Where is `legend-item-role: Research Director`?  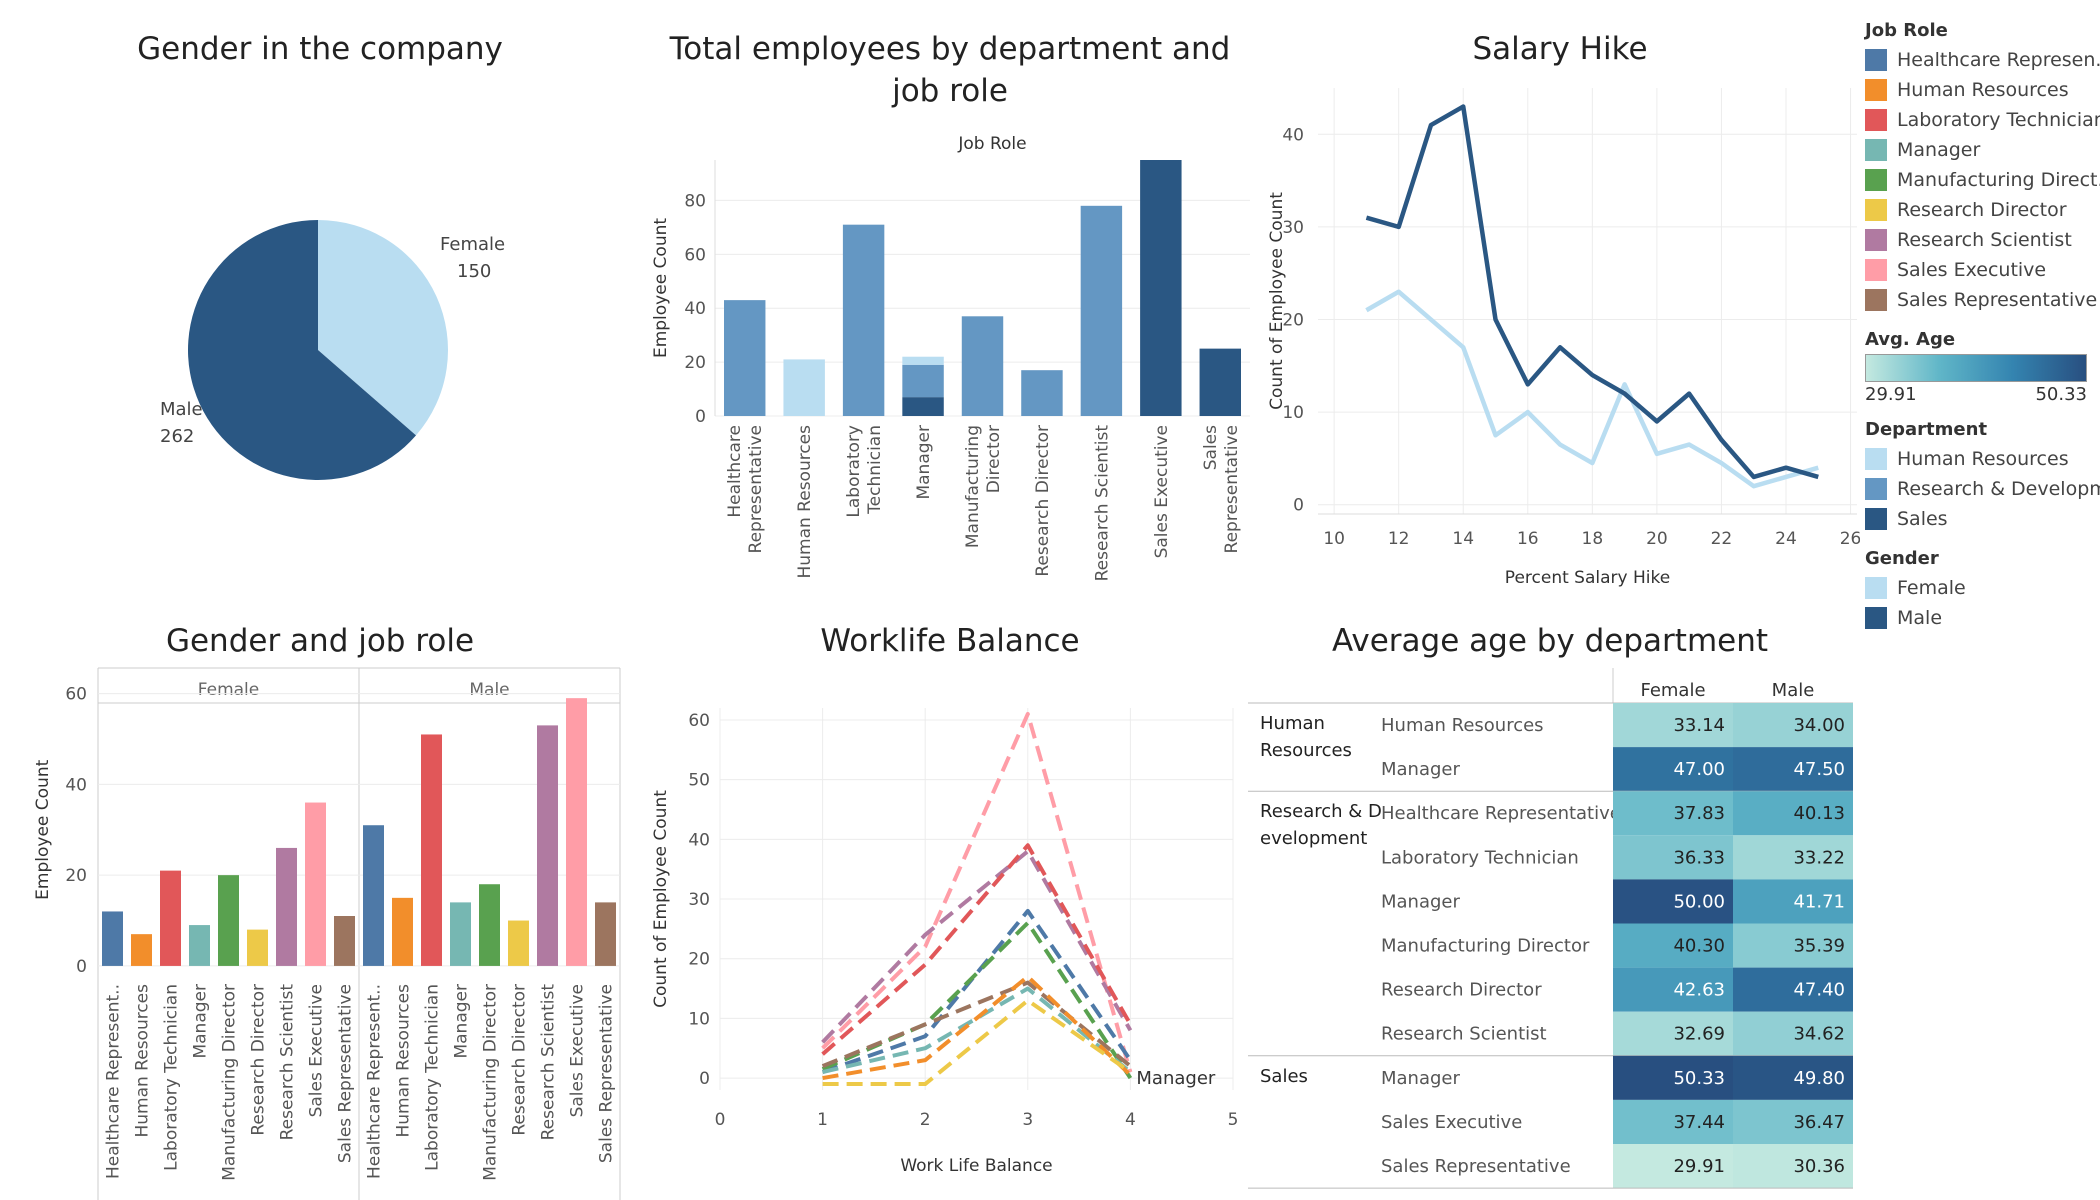 legend-item-role: Research Director is located at coordinates (1980, 210).